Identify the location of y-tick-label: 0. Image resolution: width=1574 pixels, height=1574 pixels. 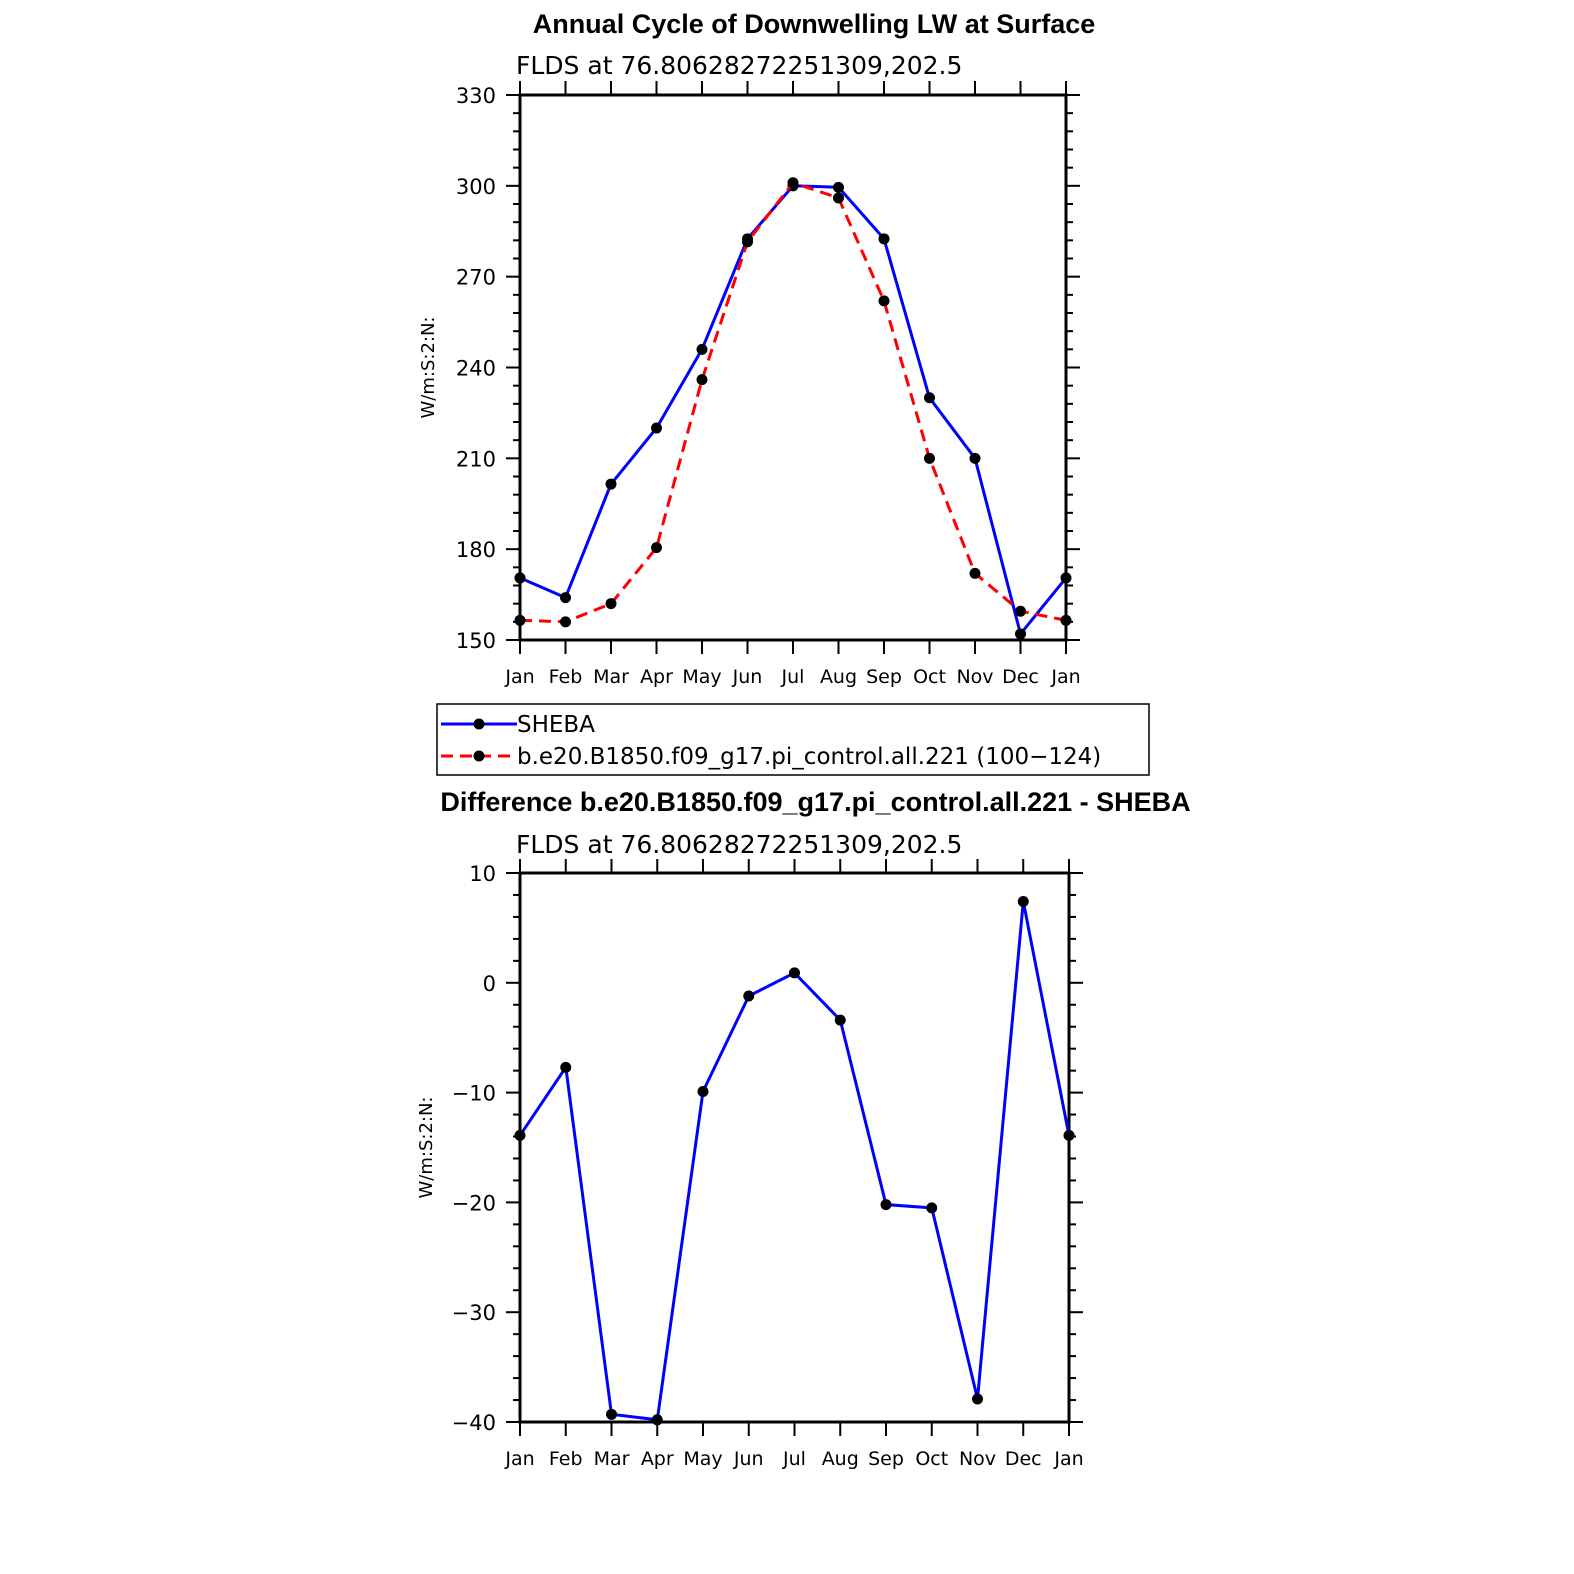
(489, 984).